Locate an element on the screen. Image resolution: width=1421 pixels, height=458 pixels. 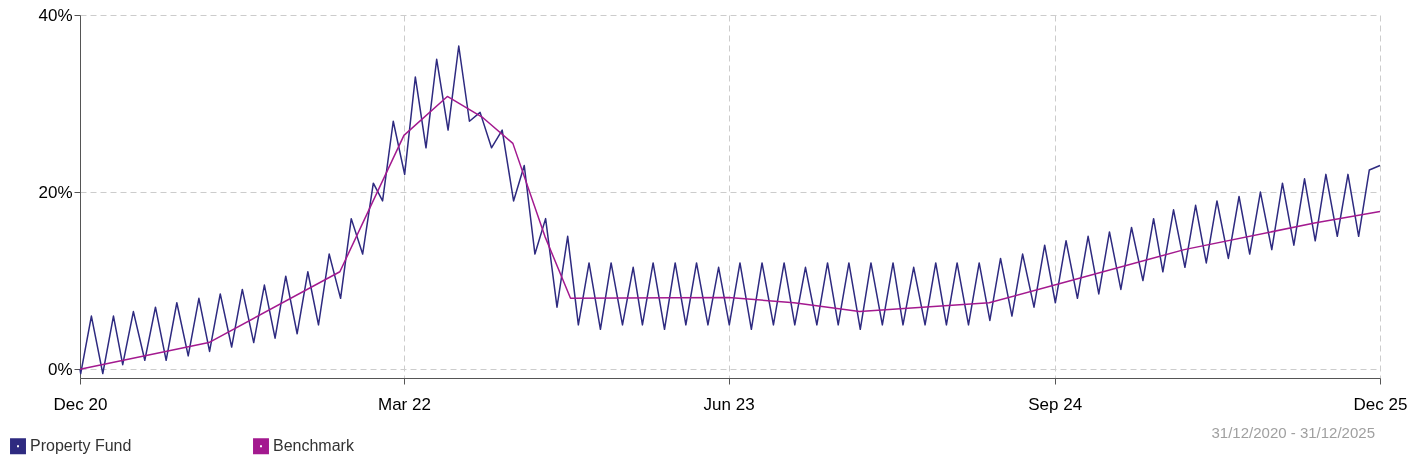
y-tick-label: 0% is located at coordinates (60, 369).